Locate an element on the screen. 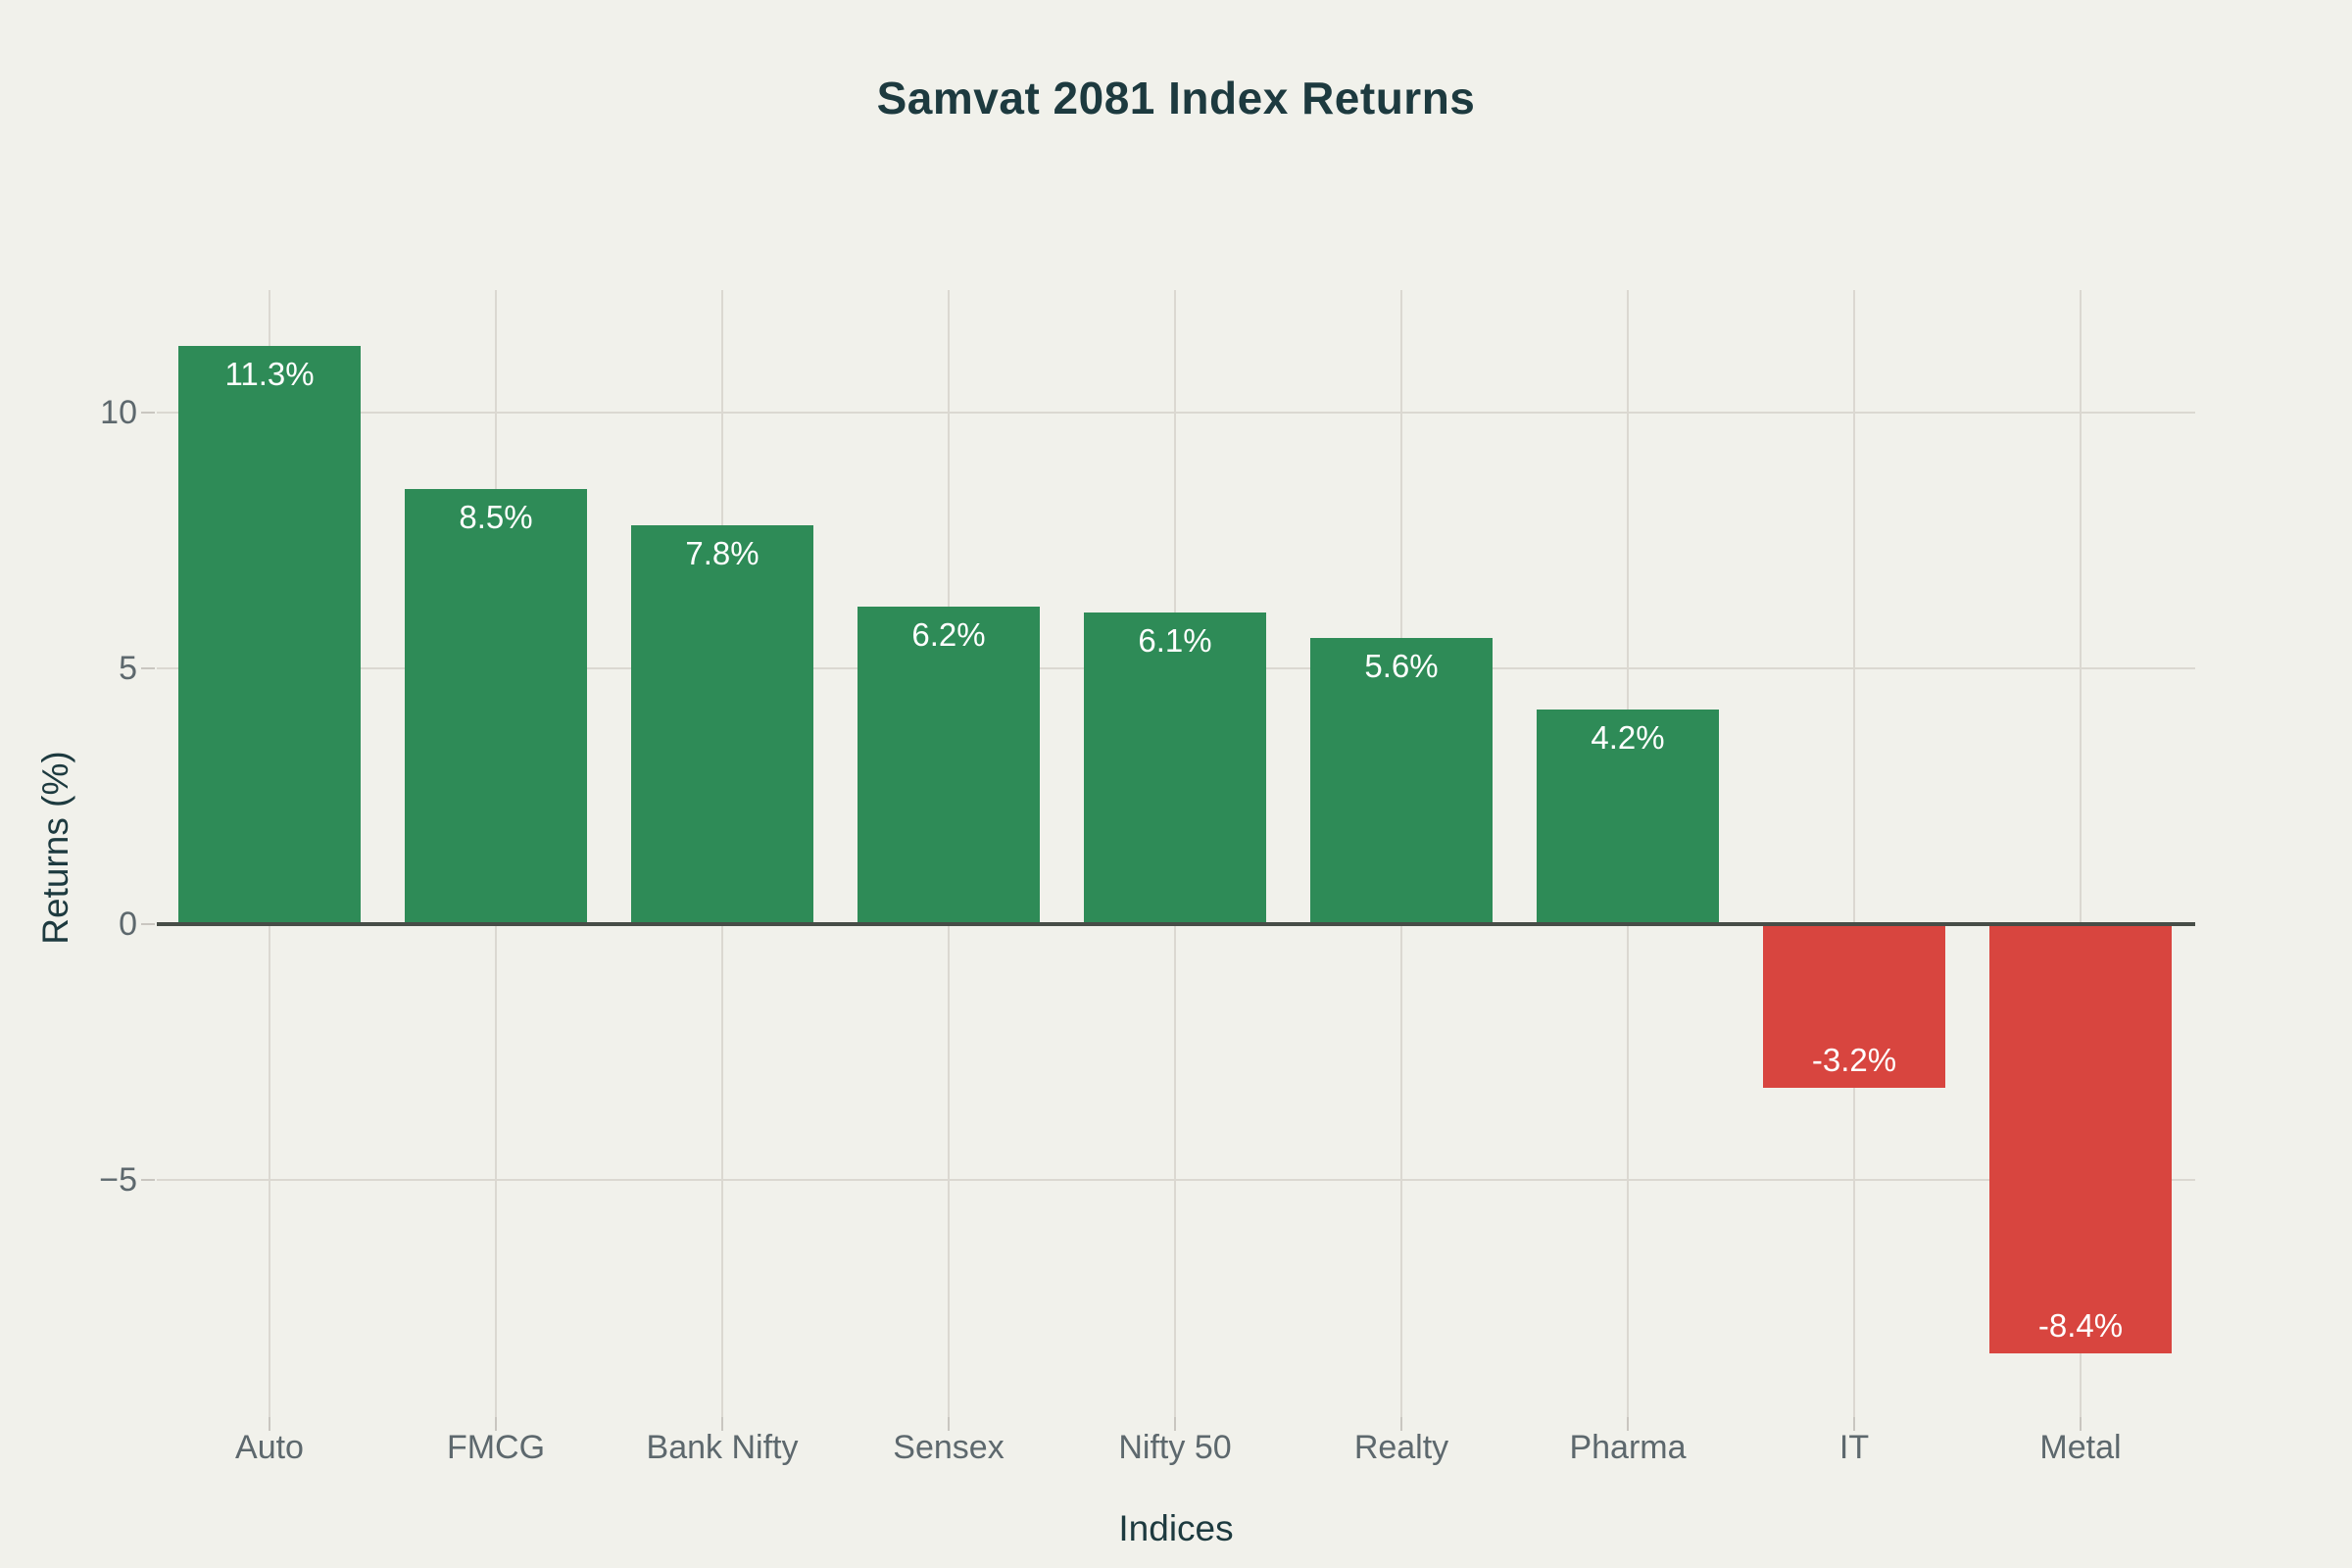 The image size is (2352, 1568). bar-metal: -8.4% is located at coordinates (2080, 1139).